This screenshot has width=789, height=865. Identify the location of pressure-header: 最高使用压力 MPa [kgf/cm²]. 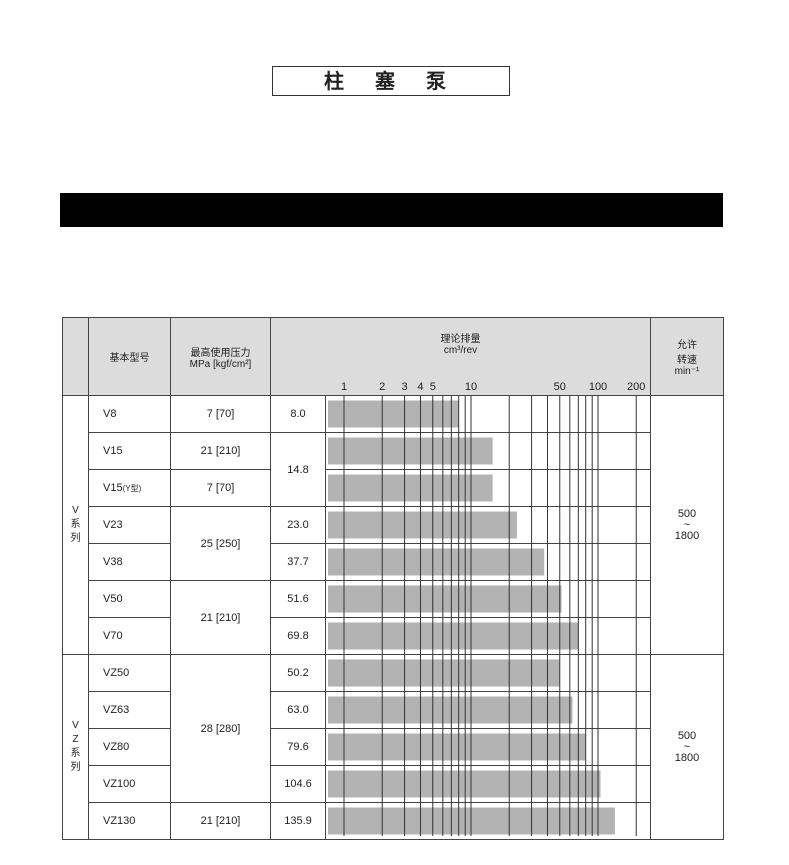
(220, 356).